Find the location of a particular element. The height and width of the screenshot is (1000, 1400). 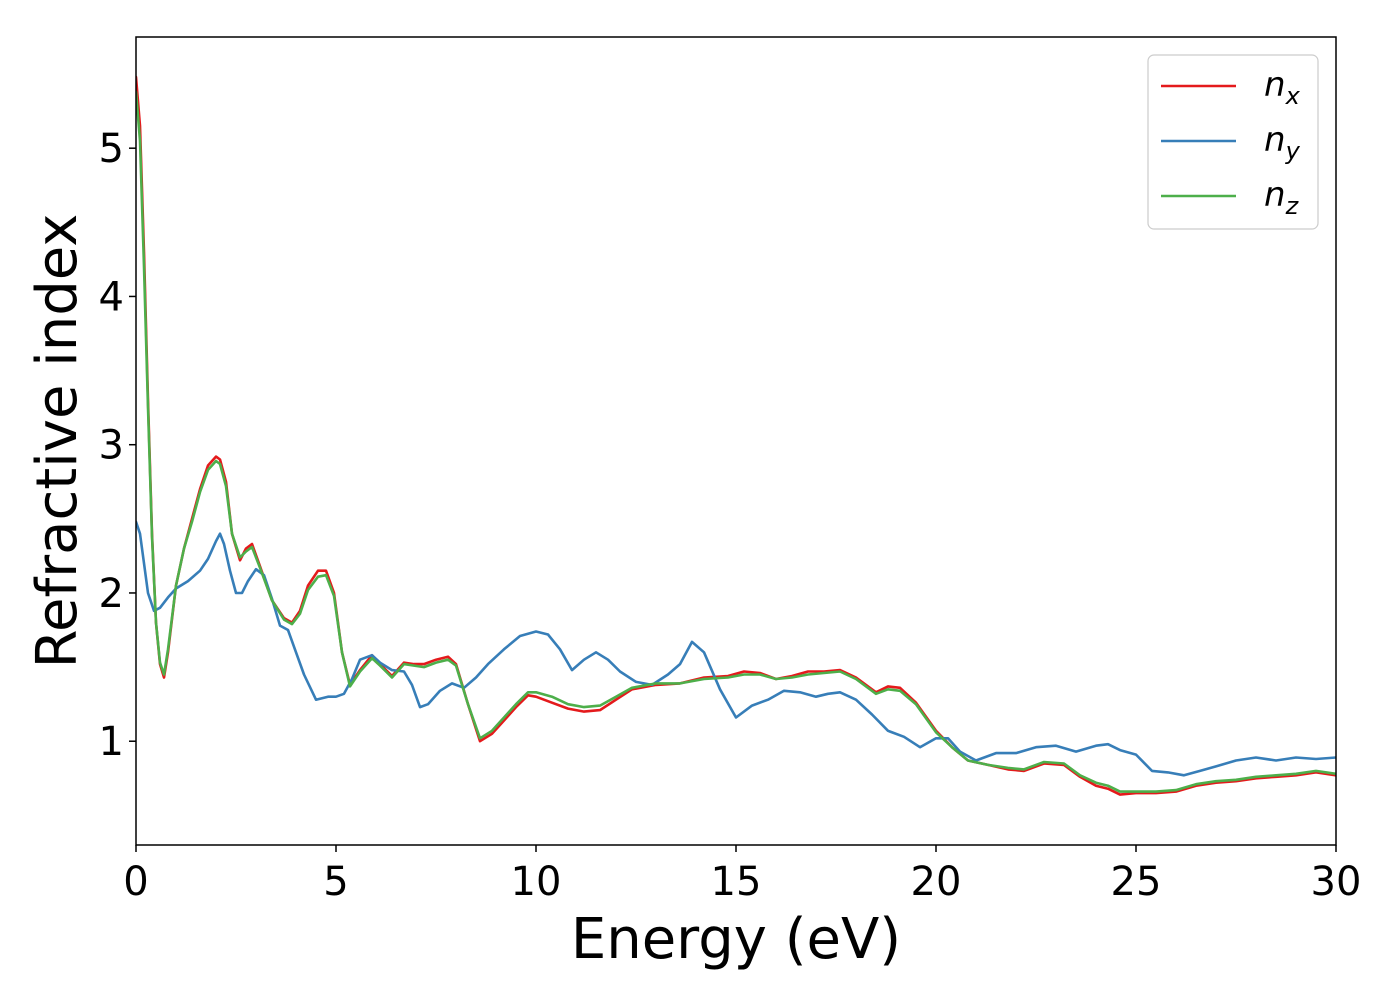

y-tick-label: 5 is located at coordinates (111, 149).